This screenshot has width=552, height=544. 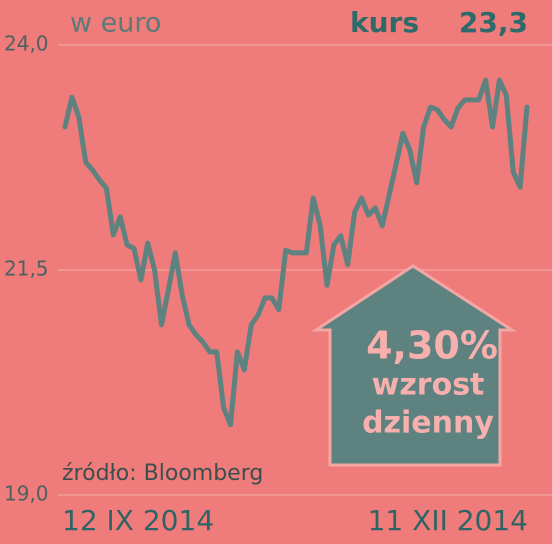 What do you see at coordinates (428, 385) in the screenshot?
I see `badge-line1: wzrost` at bounding box center [428, 385].